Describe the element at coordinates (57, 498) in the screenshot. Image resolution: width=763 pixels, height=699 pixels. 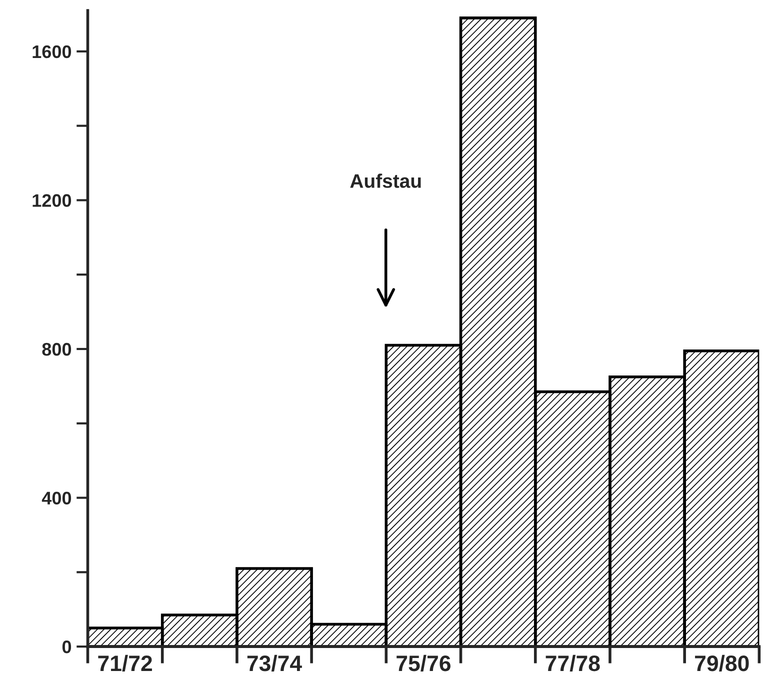
I see `y-tick-label: 400` at that location.